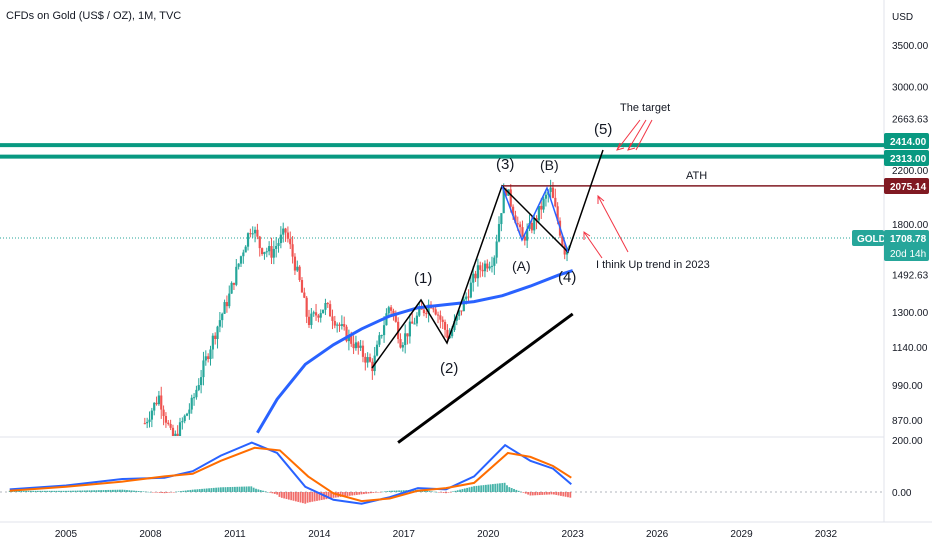  What do you see at coordinates (487, 259) in the screenshot?
I see `elliott-wave-path` at bounding box center [487, 259].